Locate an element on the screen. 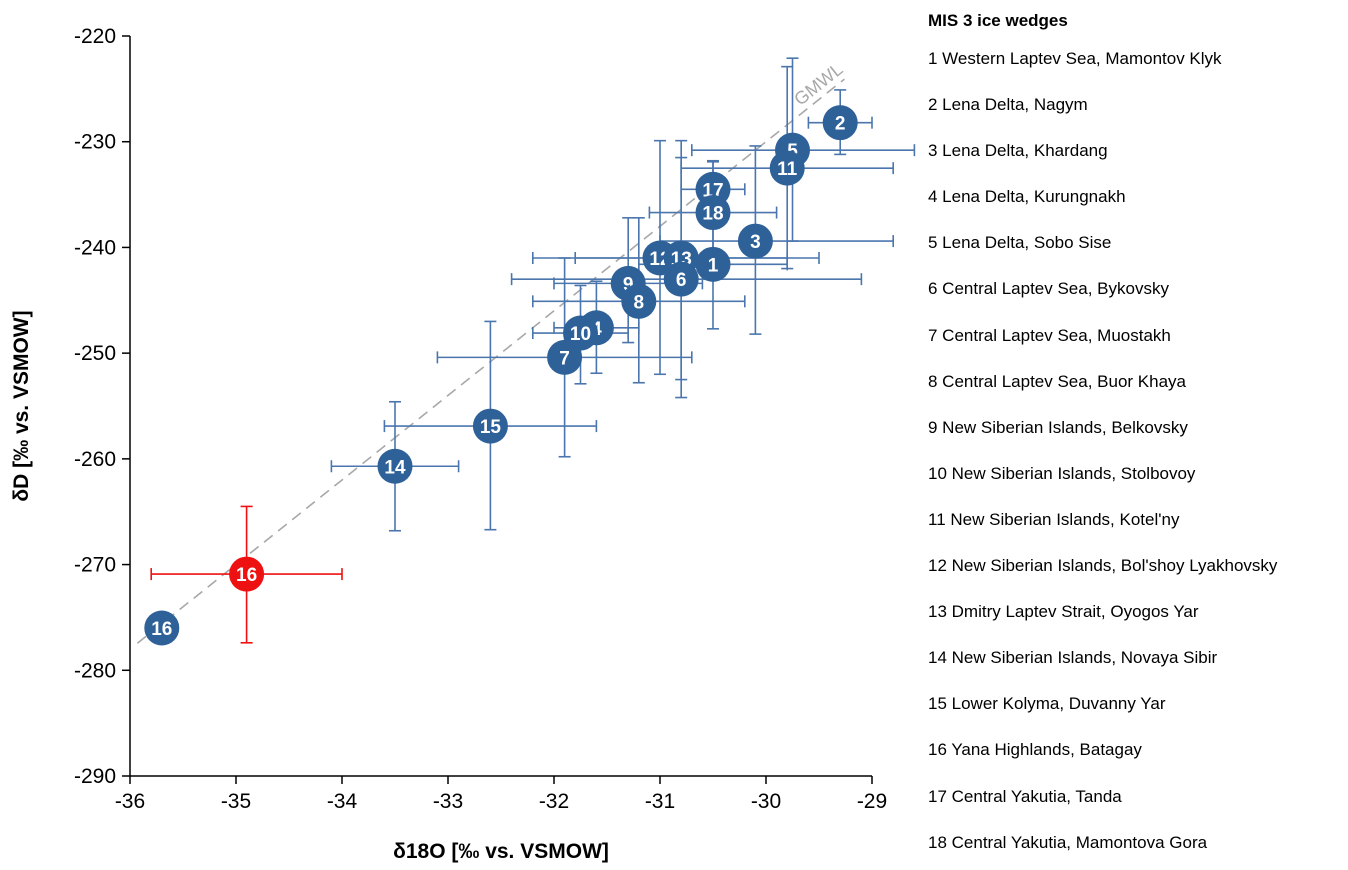 The height and width of the screenshot is (870, 1348). x-tick-label: -36 is located at coordinates (130, 801).